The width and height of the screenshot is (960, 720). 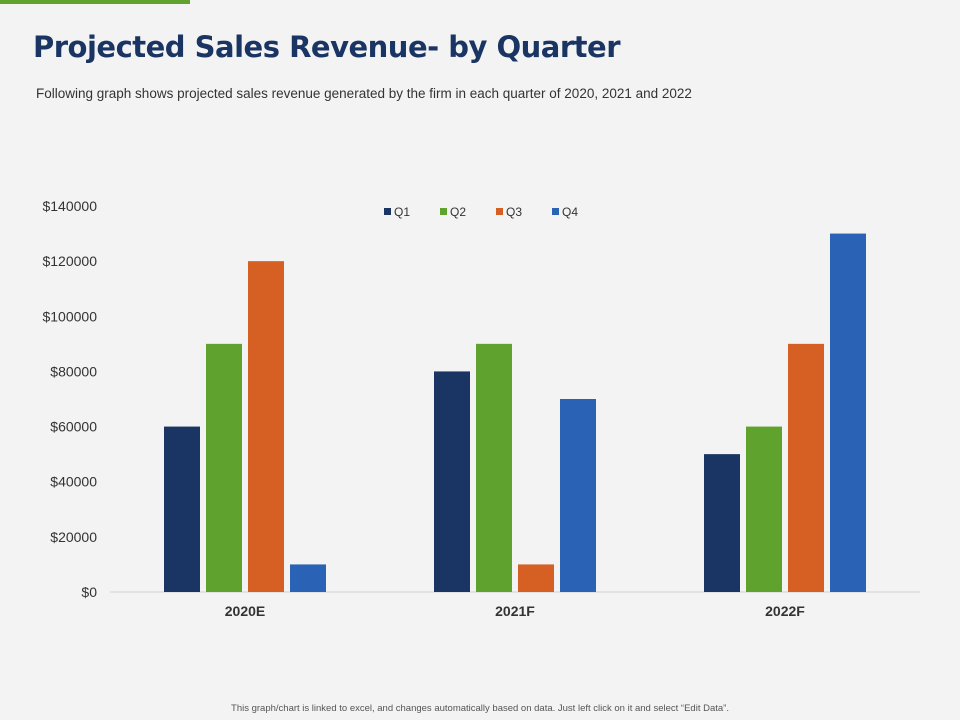 I want to click on bar-q4-2021f, so click(x=578, y=495).